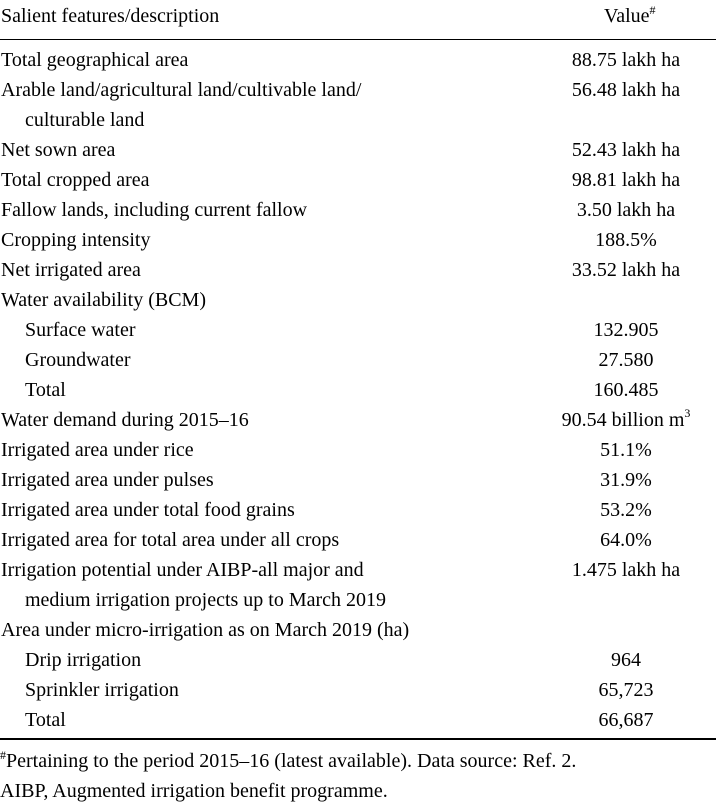 The image size is (716, 806). Describe the element at coordinates (75, 180) in the screenshot. I see `row-label-line1: Total cropped area` at that location.